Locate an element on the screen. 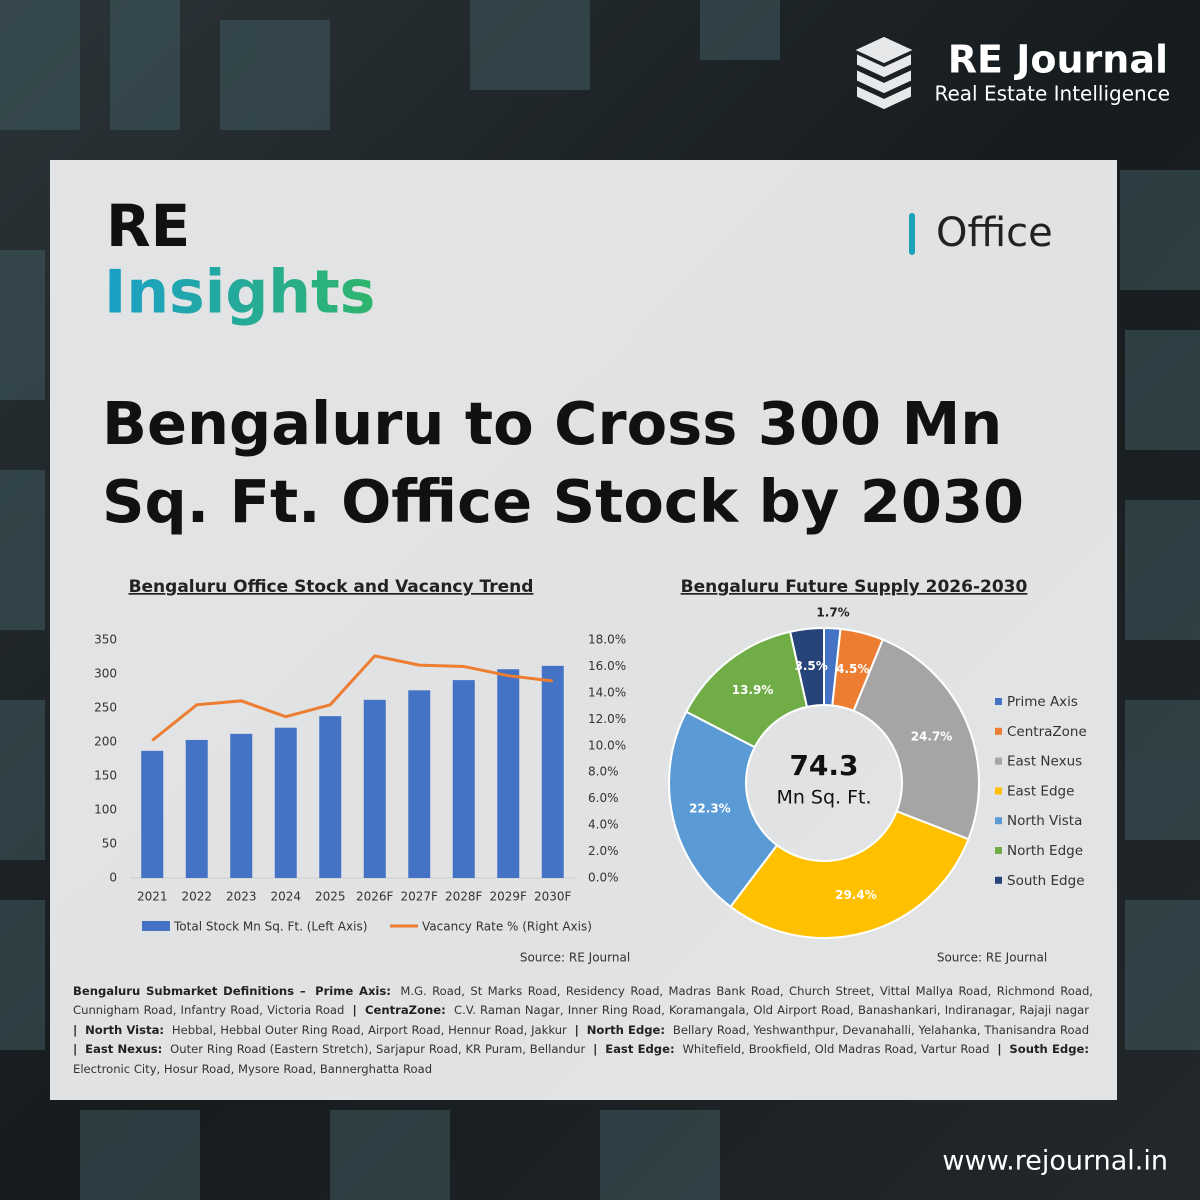  x-tick-label: 2025 is located at coordinates (330, 897).